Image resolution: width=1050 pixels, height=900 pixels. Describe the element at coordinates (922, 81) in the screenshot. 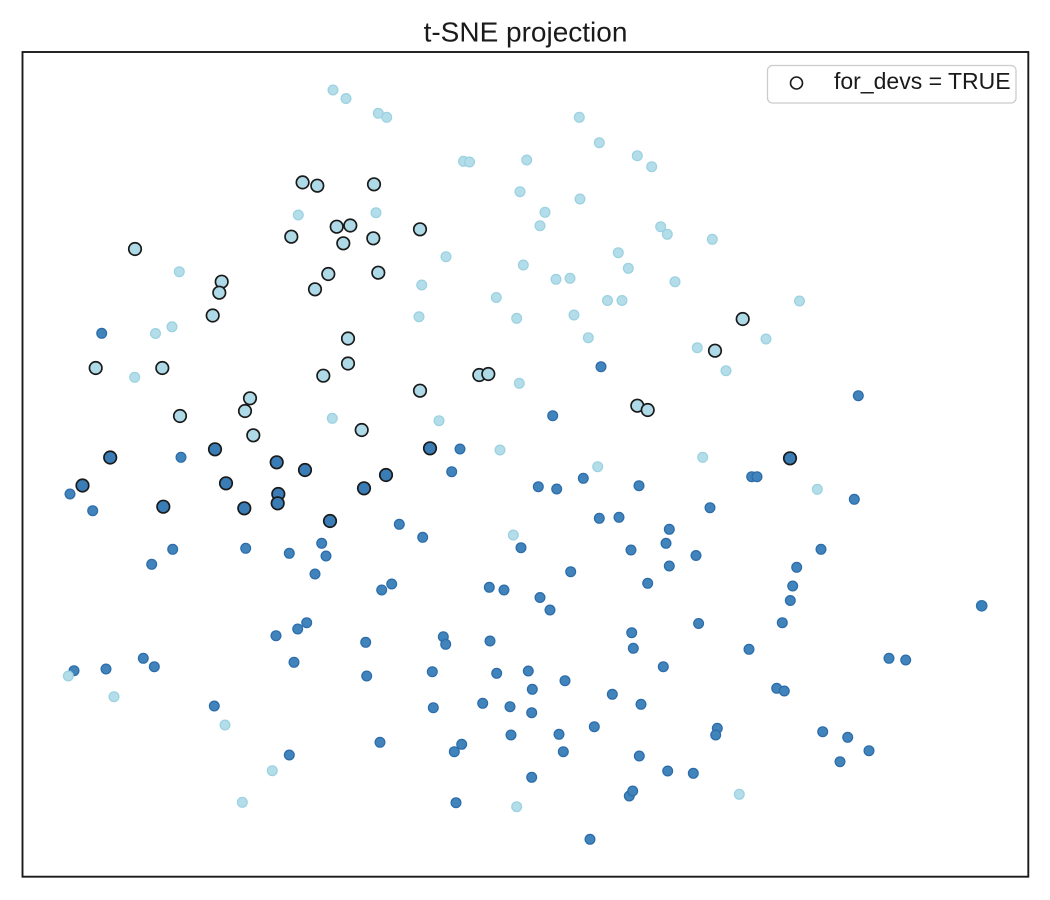

I see `svg-text: for_devs = TRUE` at that location.